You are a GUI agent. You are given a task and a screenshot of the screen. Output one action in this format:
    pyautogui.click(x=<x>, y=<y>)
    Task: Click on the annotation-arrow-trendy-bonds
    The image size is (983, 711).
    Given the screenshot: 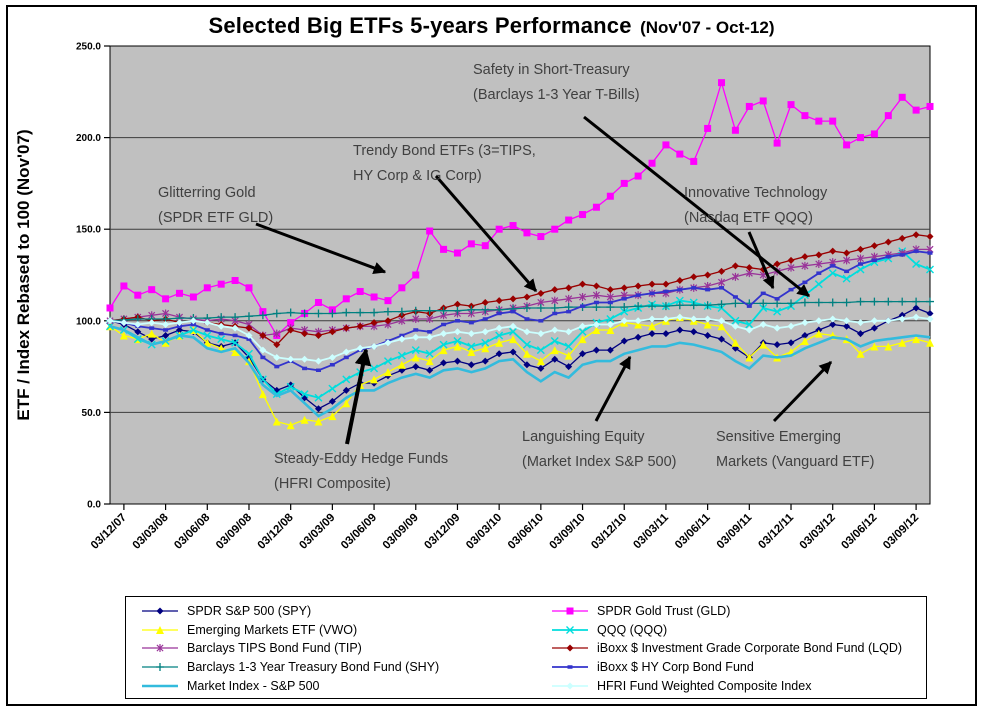 What is the action you would take?
    pyautogui.click(x=486, y=233)
    